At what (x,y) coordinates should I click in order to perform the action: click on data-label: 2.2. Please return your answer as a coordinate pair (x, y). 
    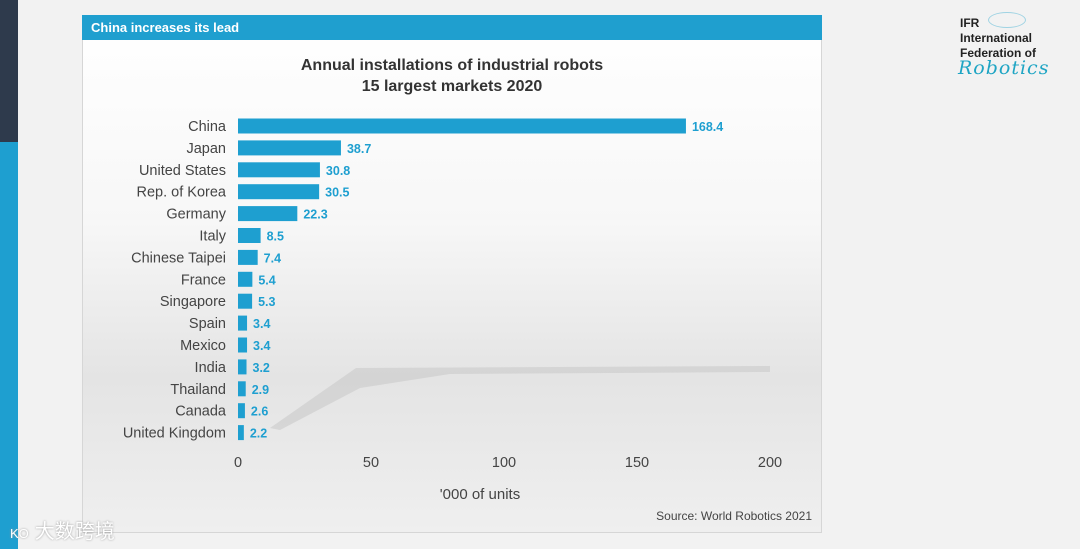
    Looking at the image, I should click on (258, 434).